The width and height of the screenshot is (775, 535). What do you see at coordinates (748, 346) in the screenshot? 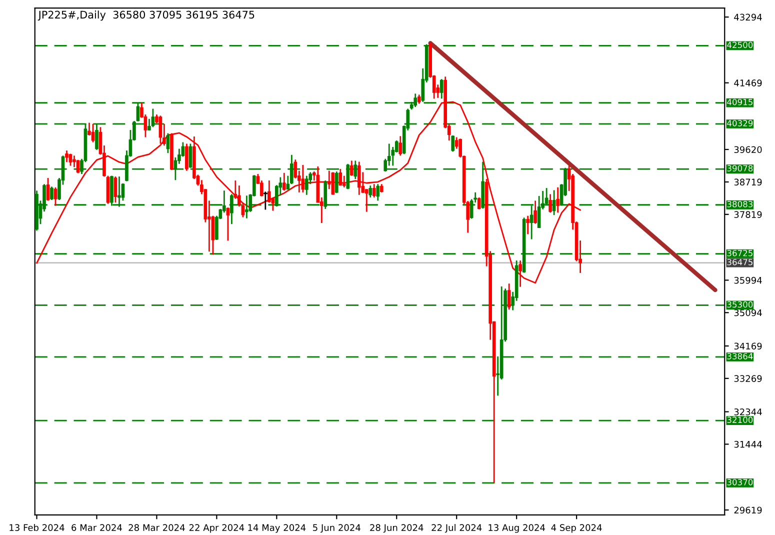
I see `y-tick-label: 34169` at bounding box center [748, 346].